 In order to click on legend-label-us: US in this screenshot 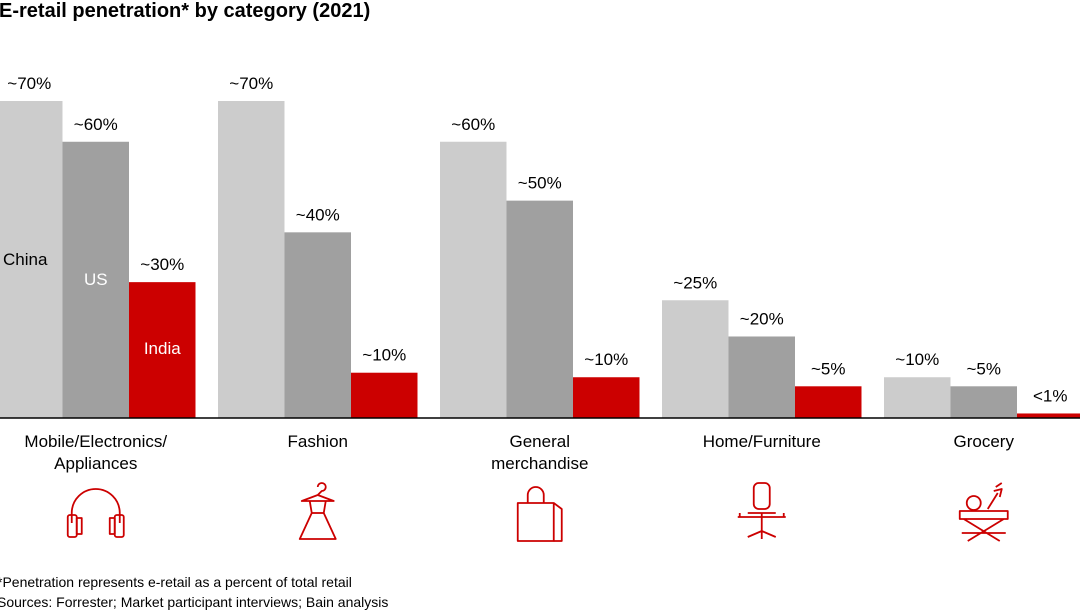, I will do `click(96, 279)`.